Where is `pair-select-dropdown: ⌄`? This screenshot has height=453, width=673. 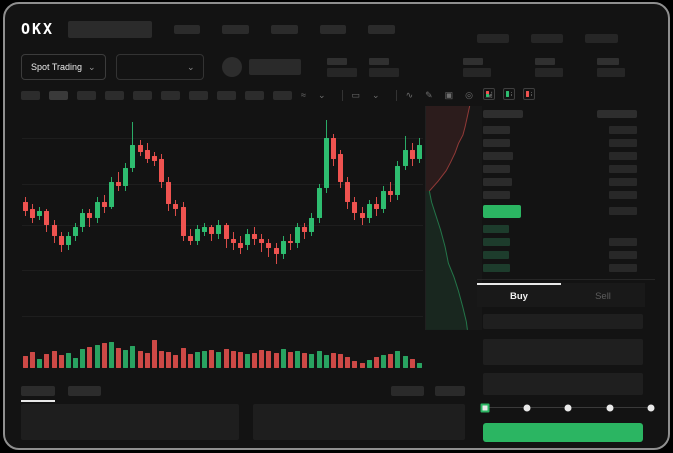
pair-select-dropdown: ⌄ is located at coordinates (159, 67).